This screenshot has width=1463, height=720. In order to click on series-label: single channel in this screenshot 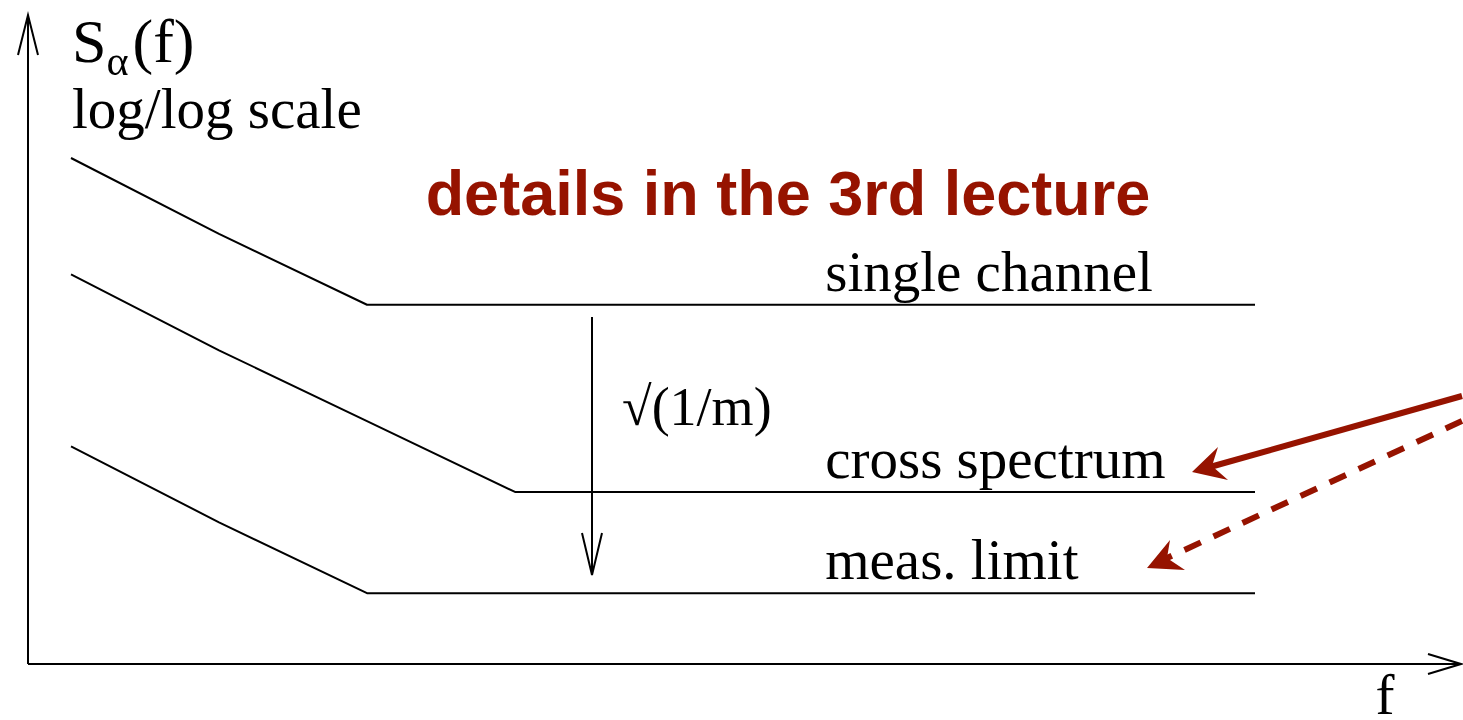, I will do `click(989, 271)`.